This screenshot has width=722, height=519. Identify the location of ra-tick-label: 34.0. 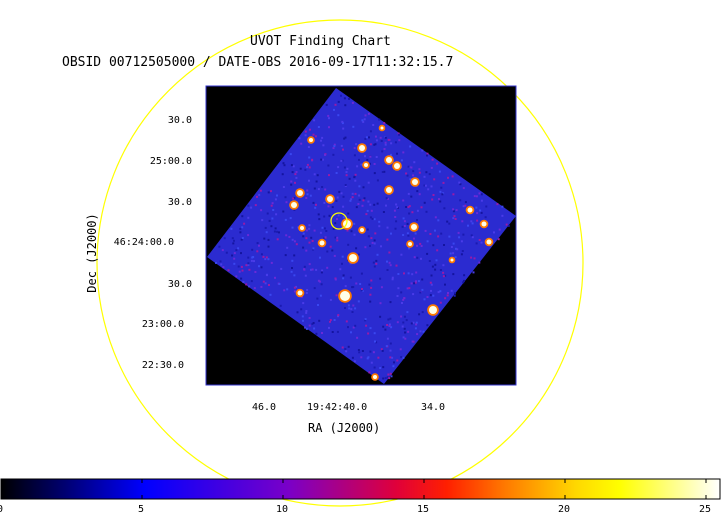
(433, 407).